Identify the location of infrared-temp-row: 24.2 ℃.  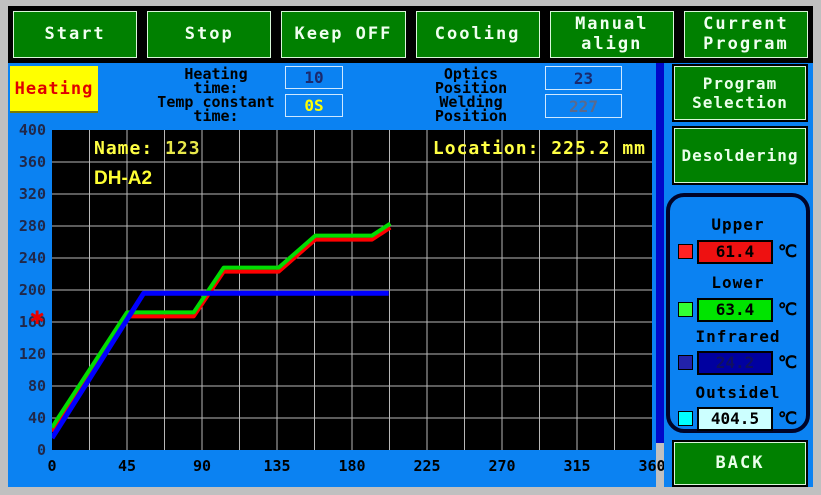
(742, 362).